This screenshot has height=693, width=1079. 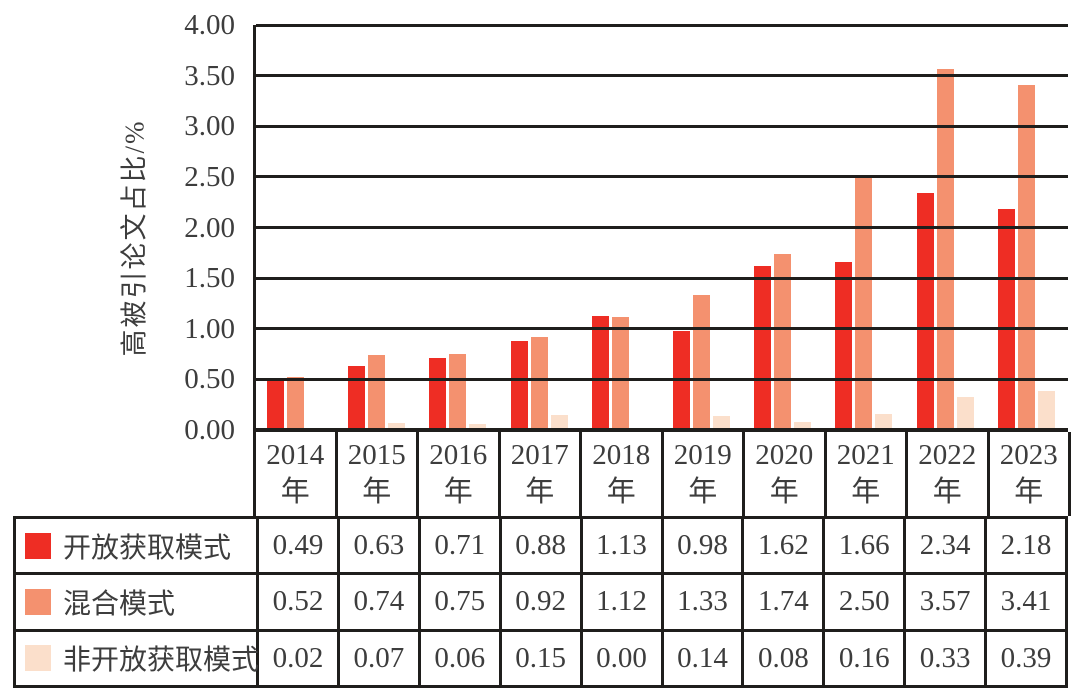 I want to click on bar-group-2016, so click(x=458, y=227).